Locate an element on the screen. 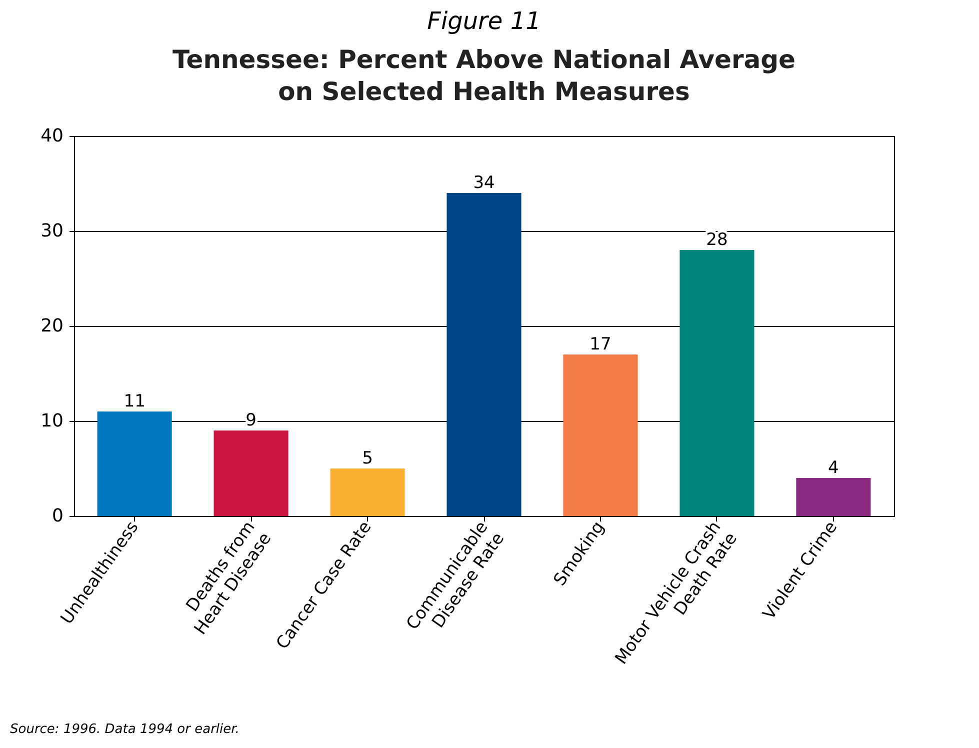 This screenshot has height=748, width=979. data-label: 4 is located at coordinates (833, 468).